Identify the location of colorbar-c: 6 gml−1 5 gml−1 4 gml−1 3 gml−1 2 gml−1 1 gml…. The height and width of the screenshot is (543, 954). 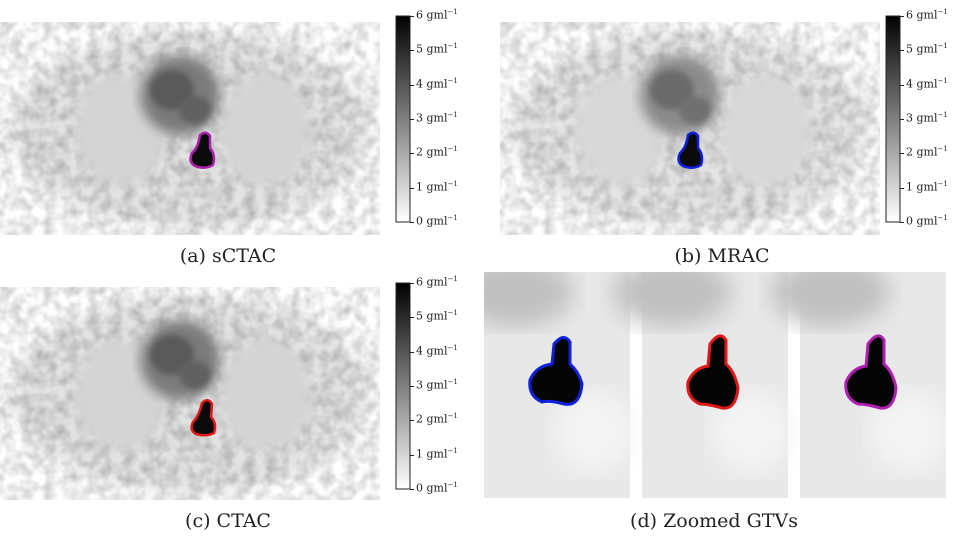
(435, 385).